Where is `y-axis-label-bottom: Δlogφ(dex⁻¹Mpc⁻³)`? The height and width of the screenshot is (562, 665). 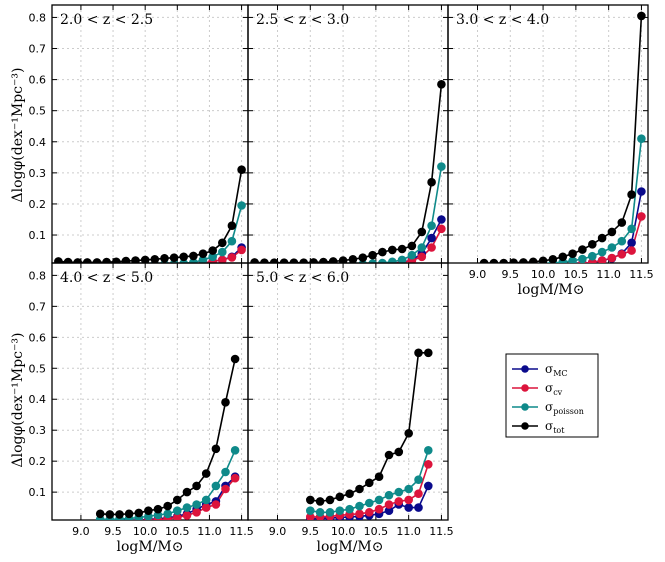 y-axis-label-bottom: Δlogφ(dex⁻¹Mpc⁻³) is located at coordinates (18, 400).